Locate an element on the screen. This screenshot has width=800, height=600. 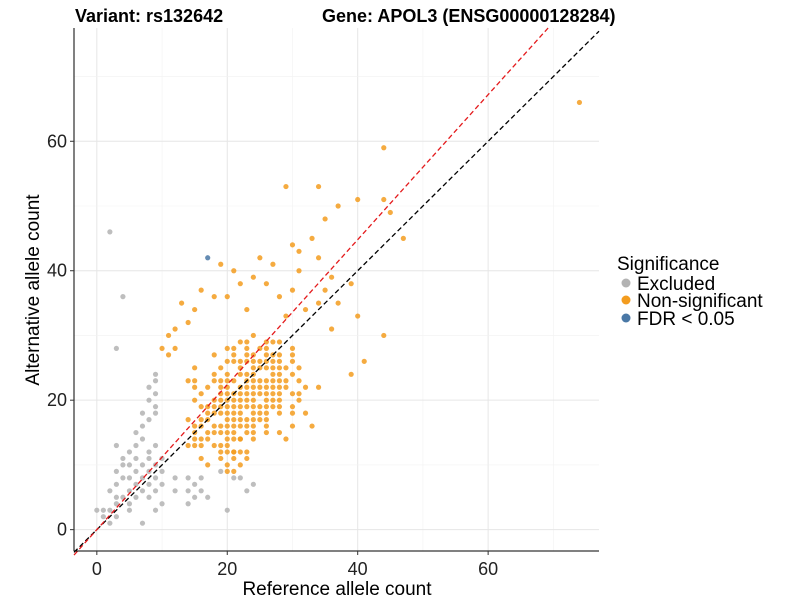
legend-label-excluded: Excluded is located at coordinates (676, 284).